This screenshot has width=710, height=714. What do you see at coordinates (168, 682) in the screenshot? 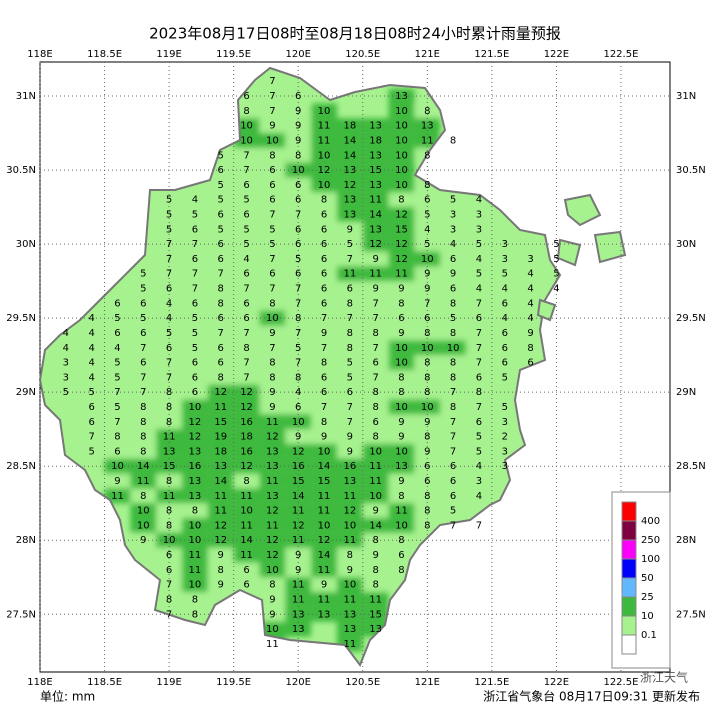
I see `lon-tick-label: 119E` at bounding box center [168, 682].